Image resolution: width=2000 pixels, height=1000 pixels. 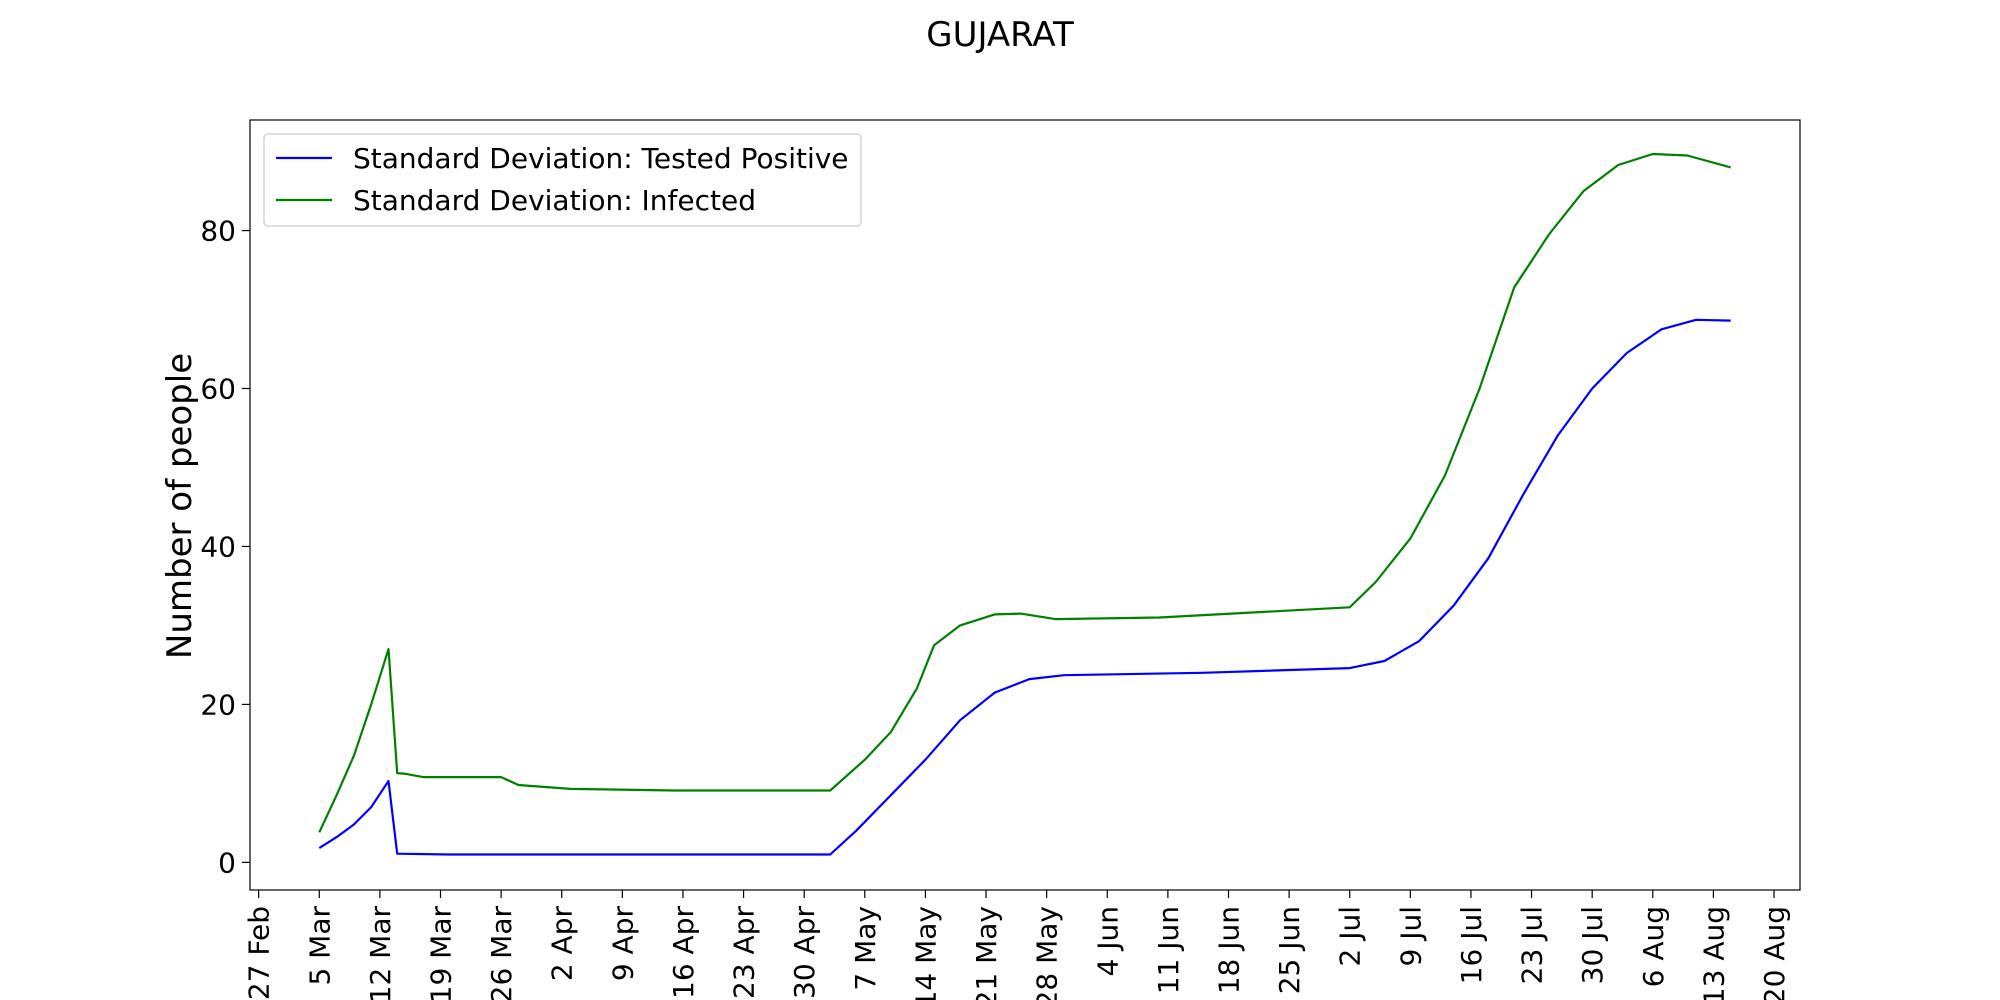 I want to click on x-tick-label: 26 Mar, so click(x=501, y=953).